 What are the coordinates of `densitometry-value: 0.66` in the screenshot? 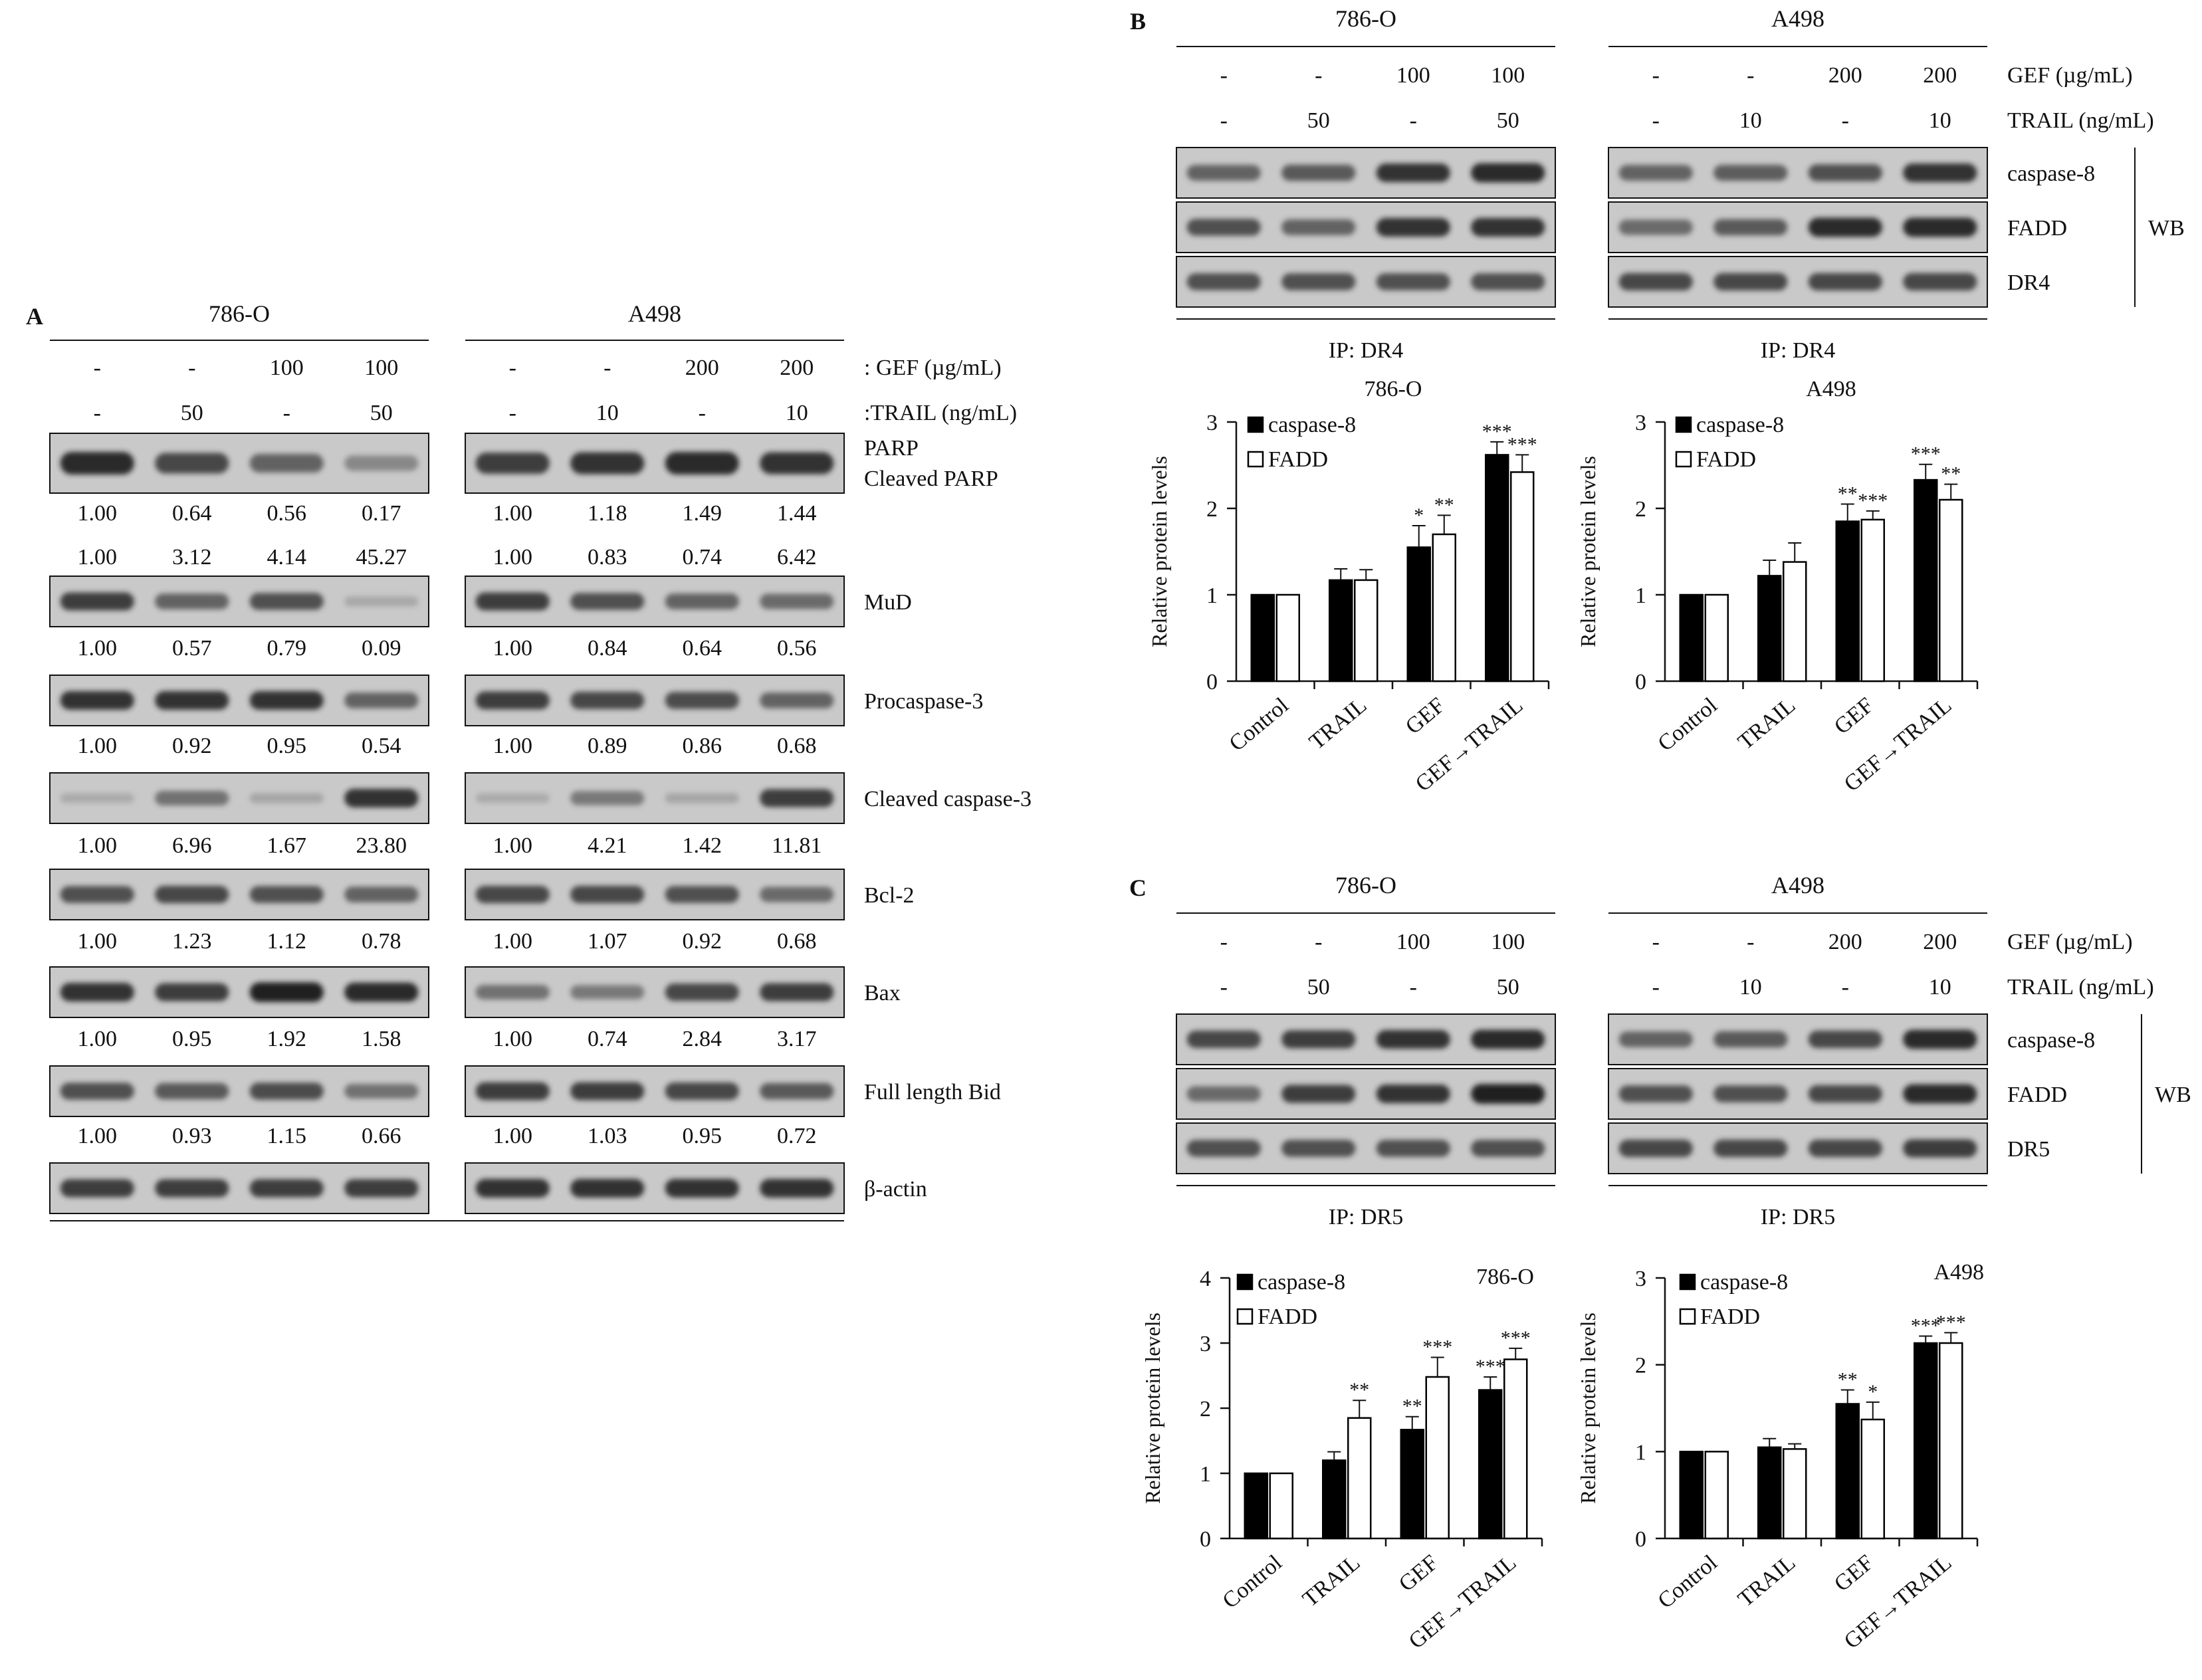 It's located at (381, 1136).